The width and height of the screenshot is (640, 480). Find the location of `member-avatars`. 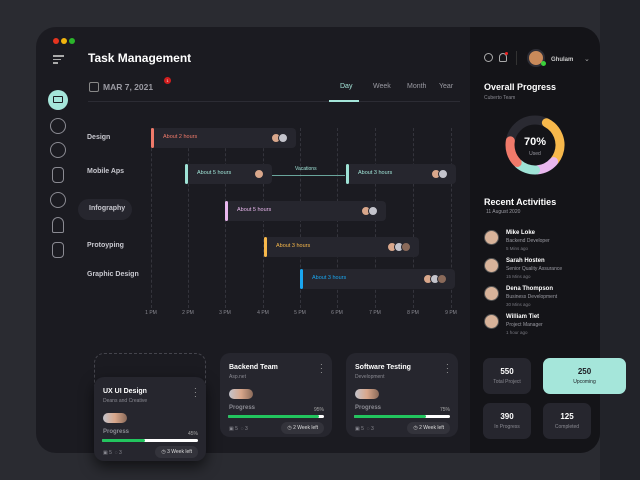

member-avatars is located at coordinates (241, 394).